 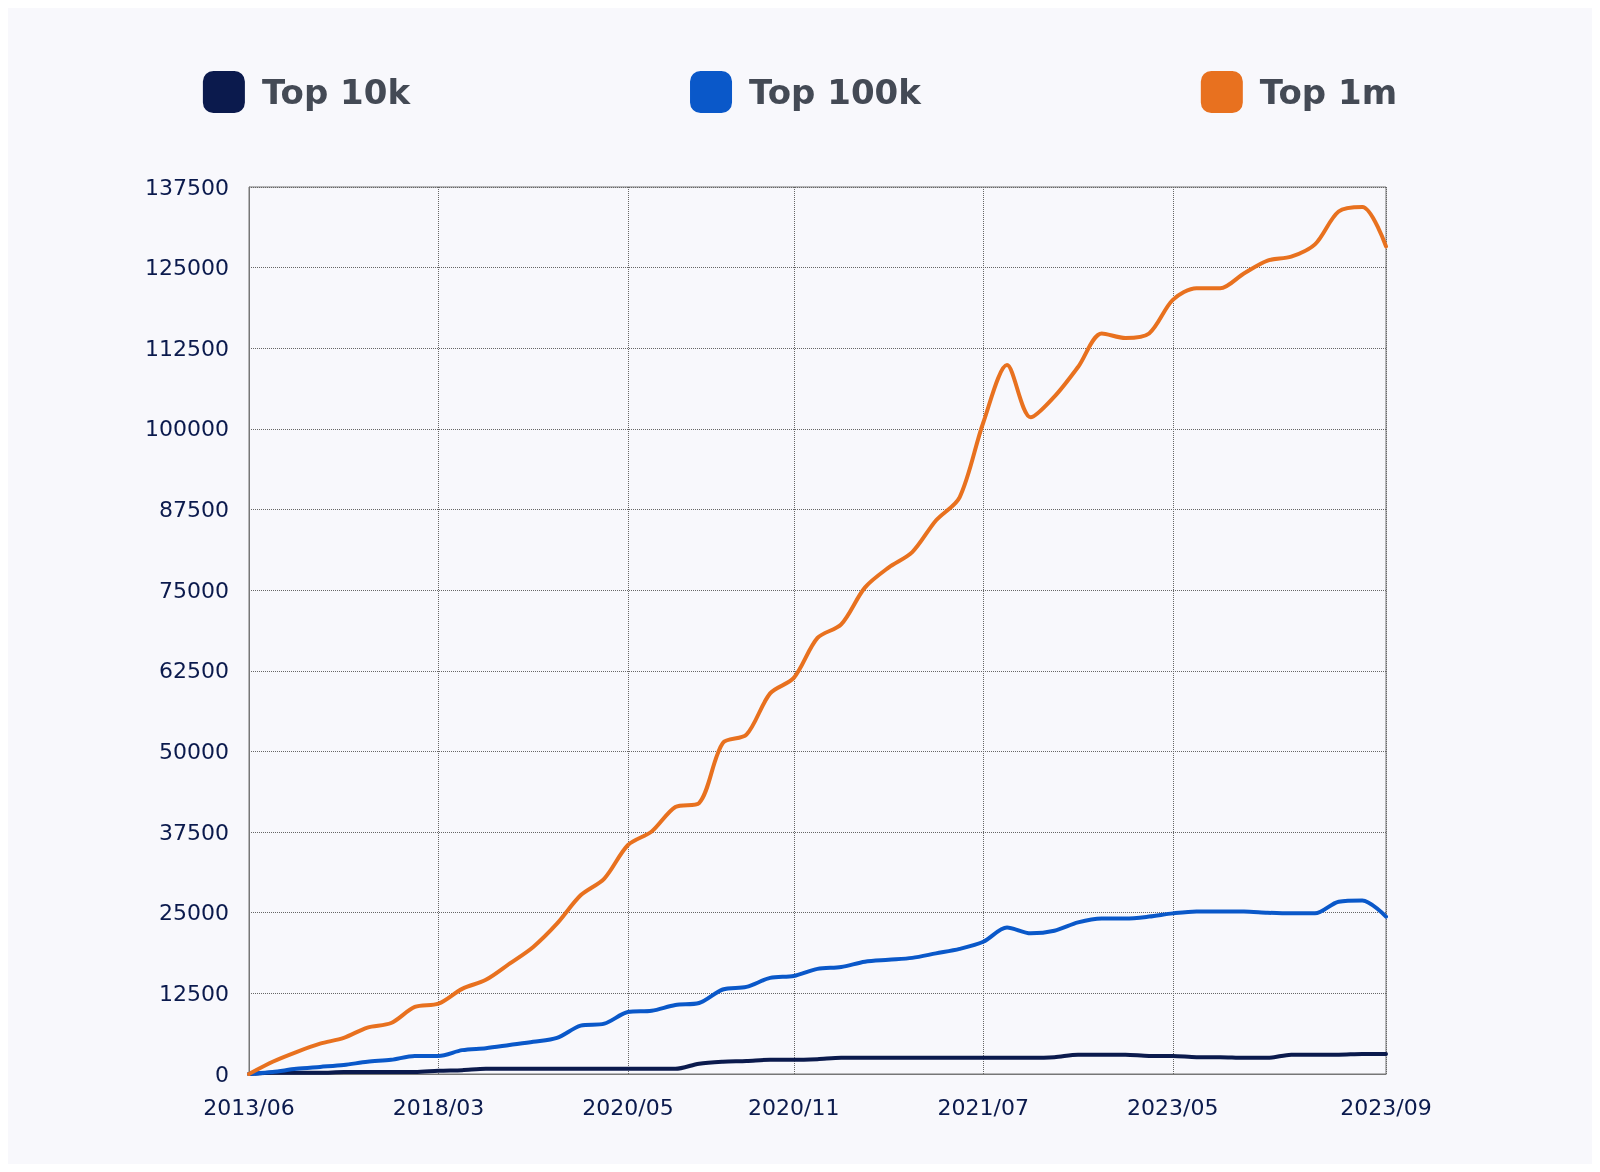 I want to click on y-tick-label: 12500, so click(x=194, y=993).